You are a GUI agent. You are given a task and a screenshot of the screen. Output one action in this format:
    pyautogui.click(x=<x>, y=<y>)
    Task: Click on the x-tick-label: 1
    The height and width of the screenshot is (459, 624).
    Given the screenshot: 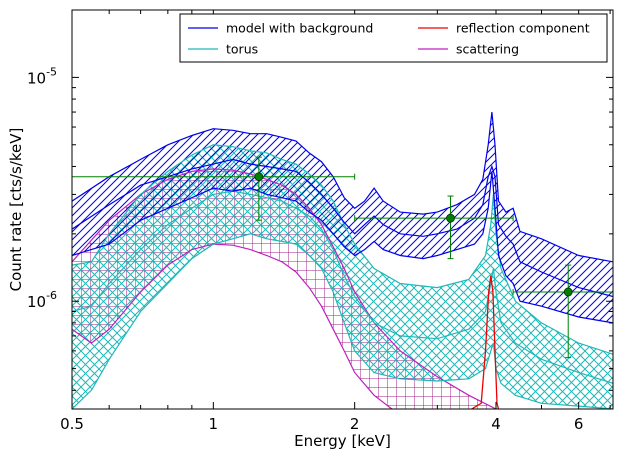 What is the action you would take?
    pyautogui.click(x=214, y=424)
    